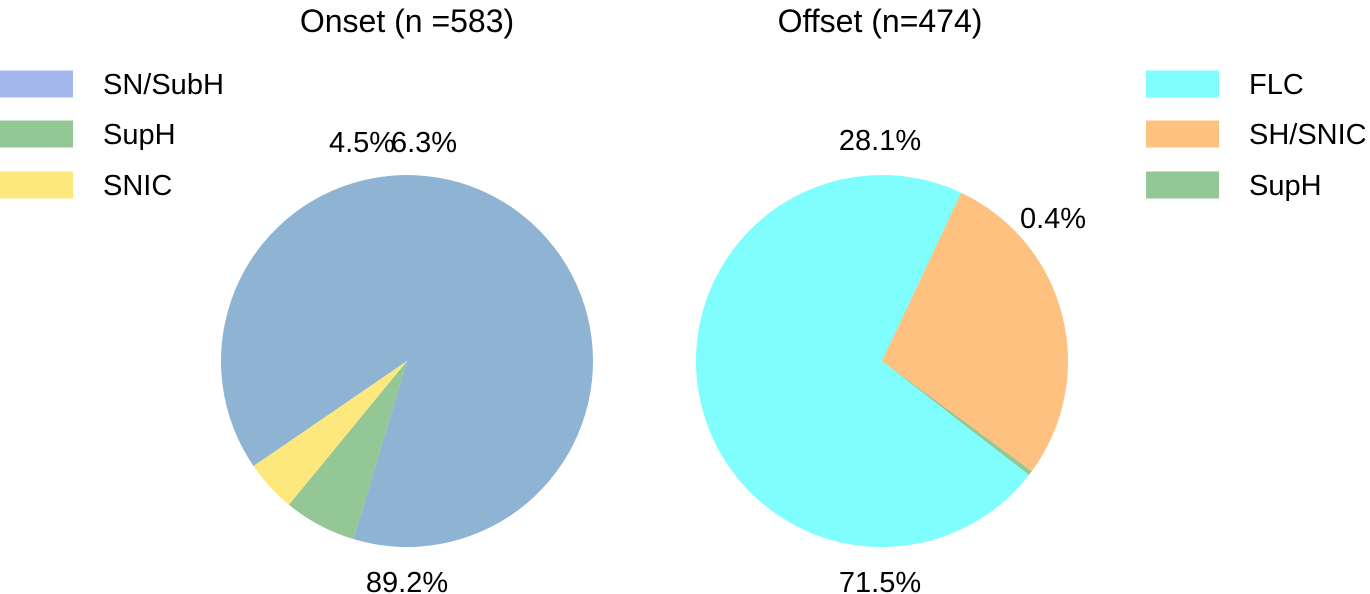 Image resolution: width=1370 pixels, height=594 pixels. Describe the element at coordinates (362, 143) in the screenshot. I see `pct-label-snic: 4.5%` at that location.